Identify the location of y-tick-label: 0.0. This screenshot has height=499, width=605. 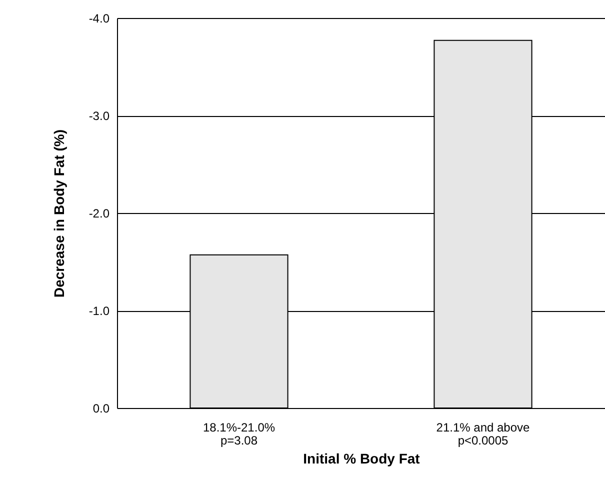
(101, 409).